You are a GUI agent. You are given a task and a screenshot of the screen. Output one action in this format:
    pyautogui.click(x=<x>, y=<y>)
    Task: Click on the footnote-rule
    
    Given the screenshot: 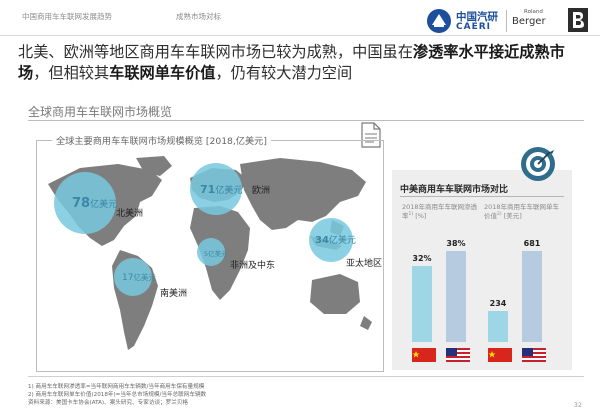 What is the action you would take?
    pyautogui.click(x=306, y=376)
    